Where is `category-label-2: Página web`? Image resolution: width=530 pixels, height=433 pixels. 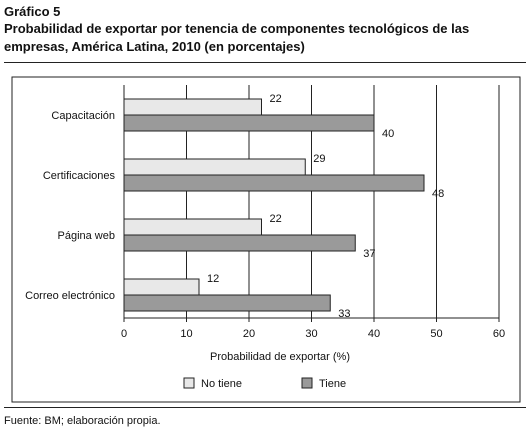 category-label-2: Página web is located at coordinates (87, 236).